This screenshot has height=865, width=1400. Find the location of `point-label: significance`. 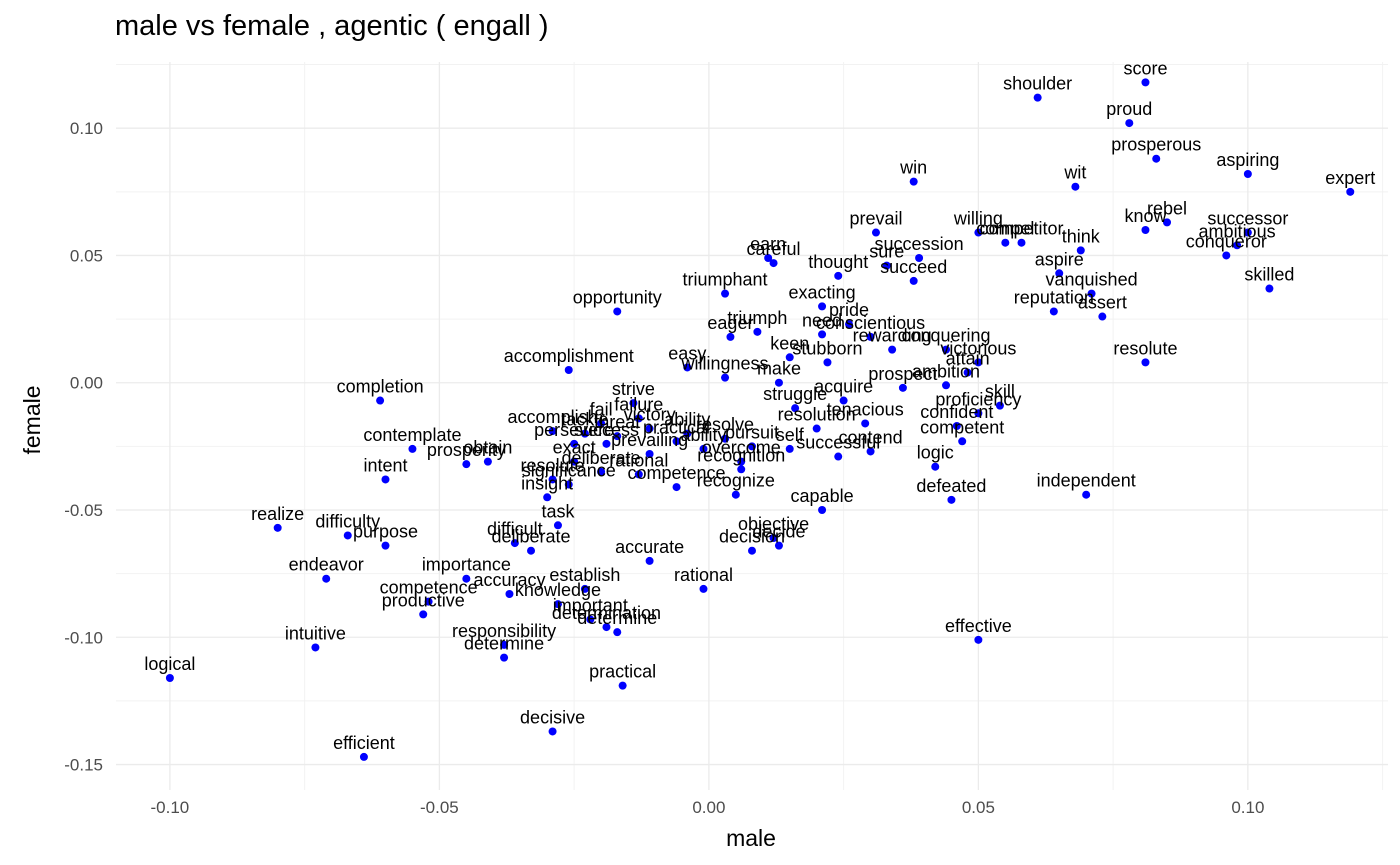

point-label: significance is located at coordinates (569, 471).